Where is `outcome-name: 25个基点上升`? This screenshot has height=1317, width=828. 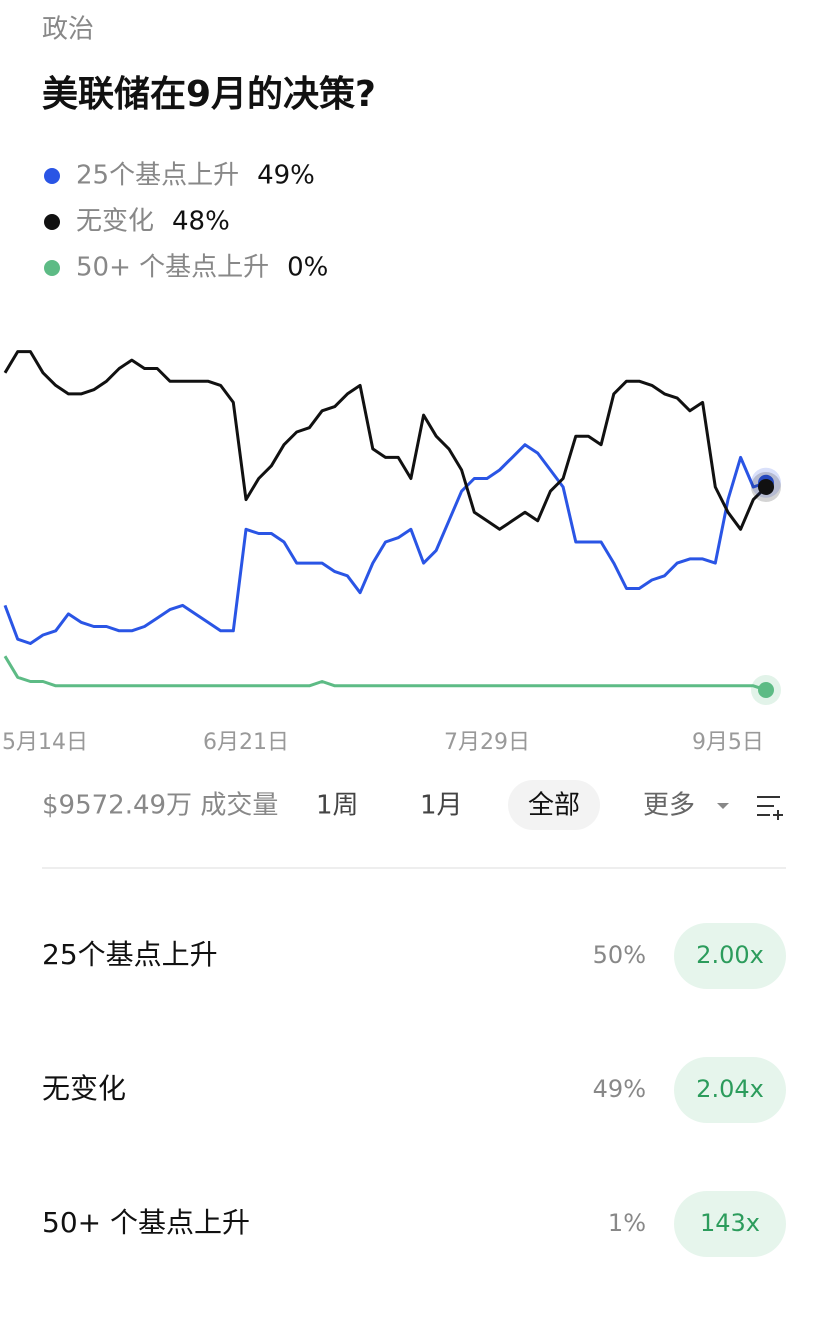
outcome-name: 25个基点上升 is located at coordinates (130, 954).